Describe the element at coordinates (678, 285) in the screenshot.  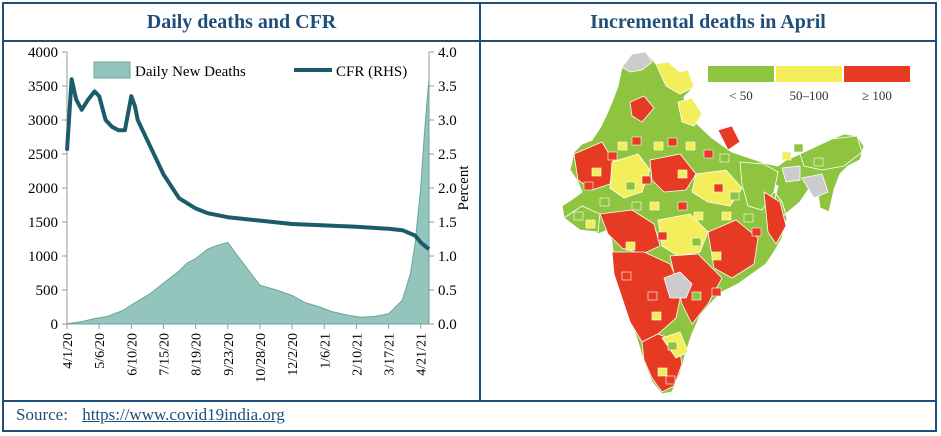
I see `region-hyderabad-nodata` at that location.